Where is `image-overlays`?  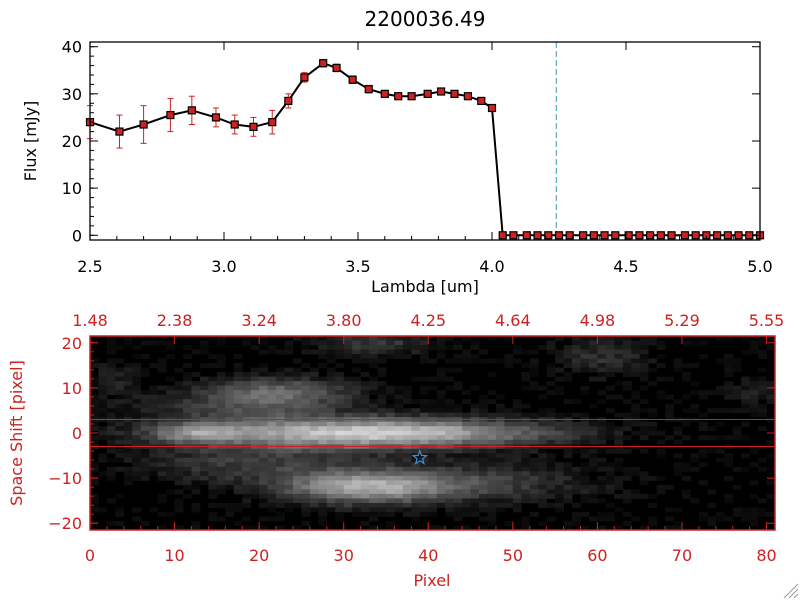
image-overlays is located at coordinates (432, 441).